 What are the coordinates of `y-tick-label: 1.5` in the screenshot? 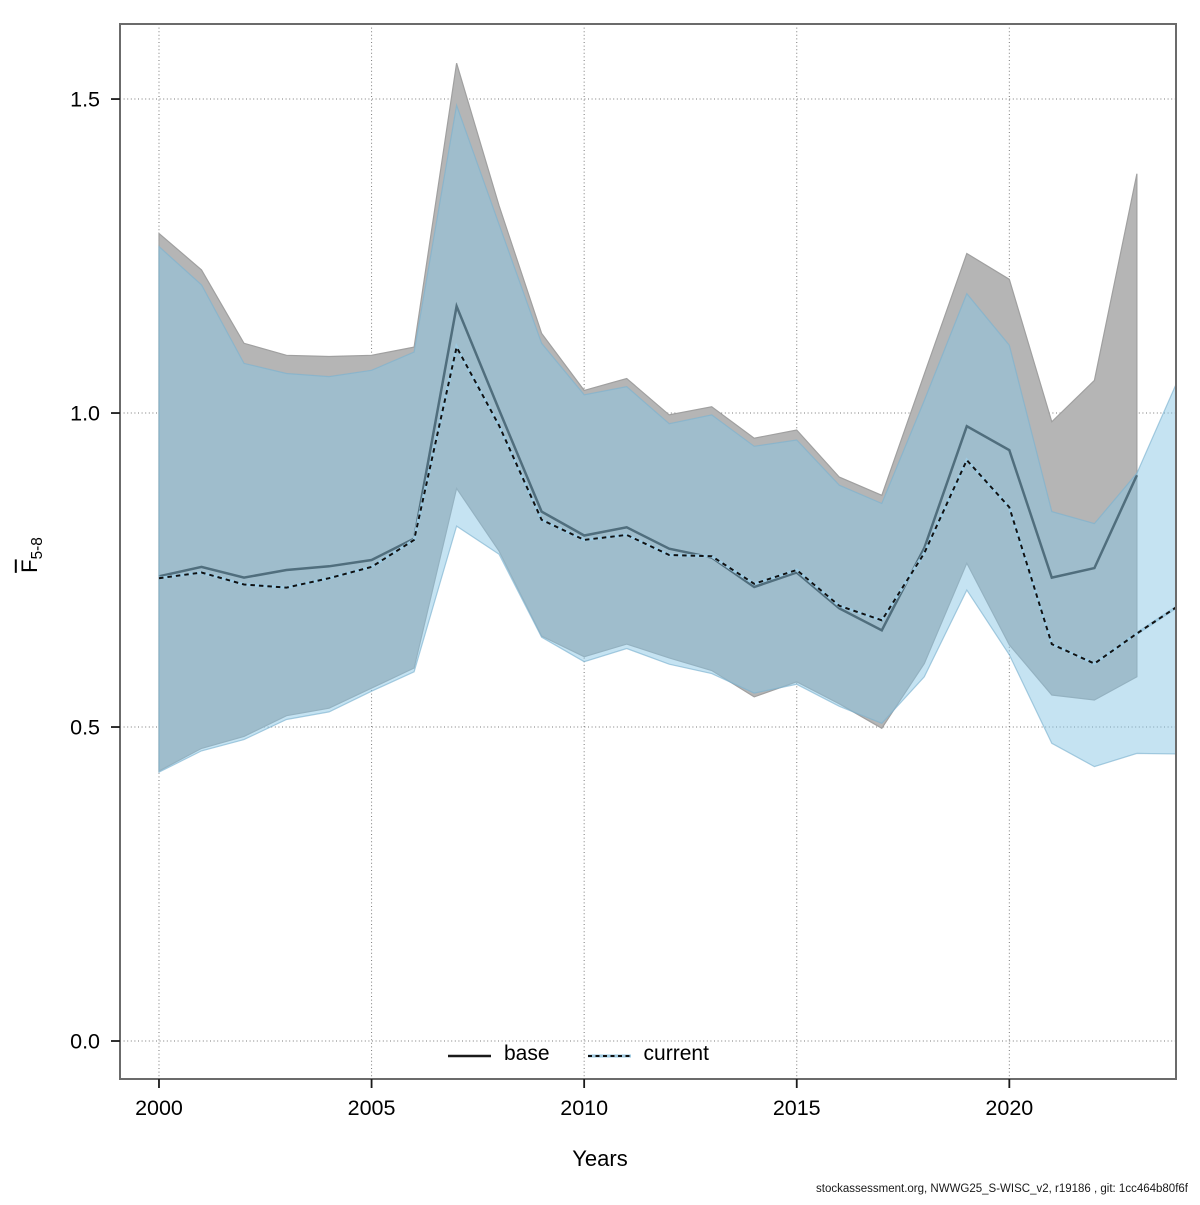 It's located at (85, 100).